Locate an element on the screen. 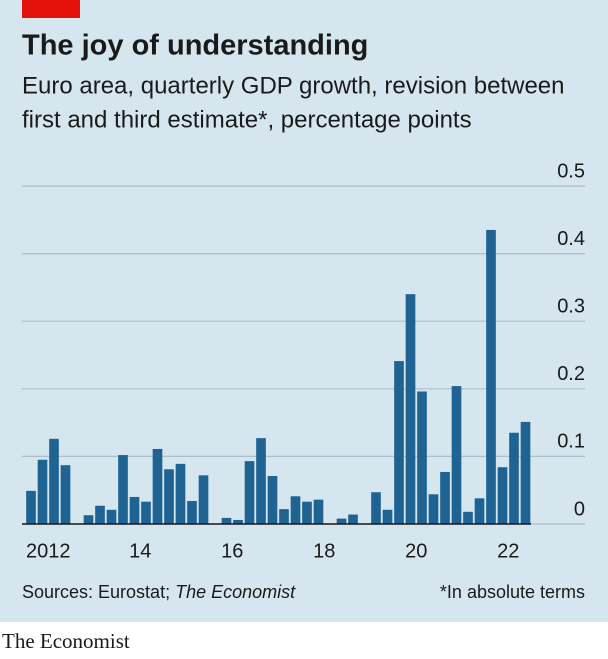 This screenshot has height=659, width=608. source-text: Sources: Eurostat; is located at coordinates (96, 592).